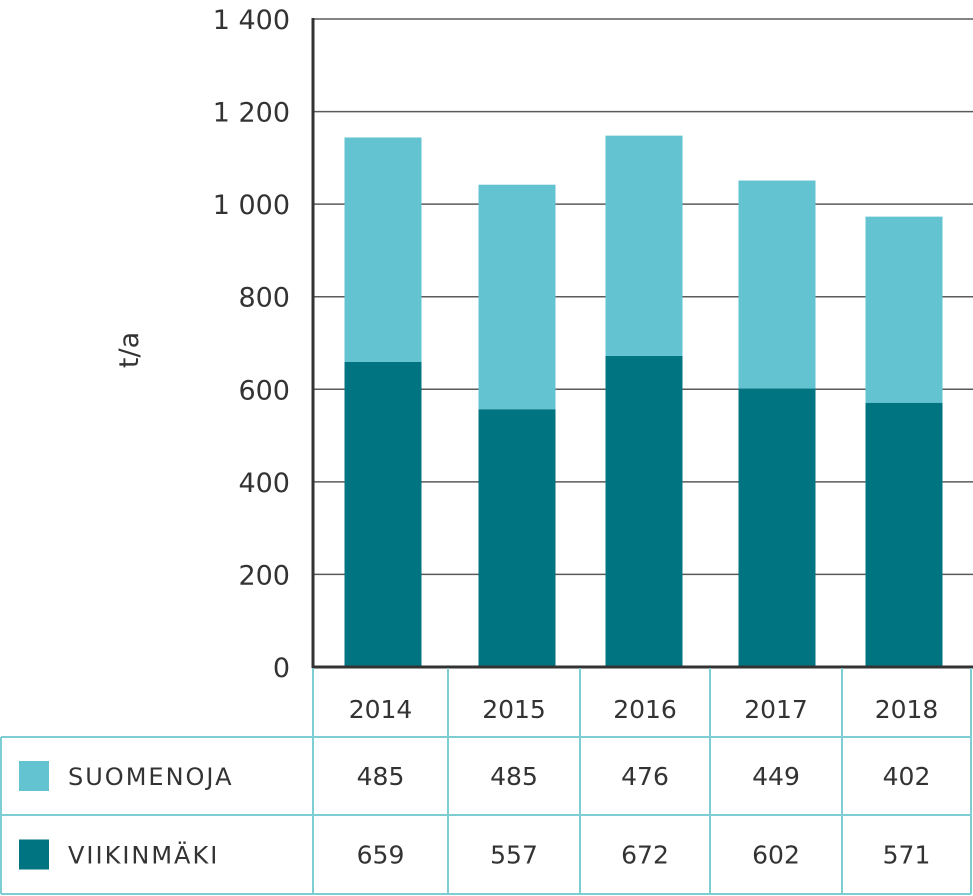 The image size is (973, 896). I want to click on bar-suomenoja-2018, so click(904, 309).